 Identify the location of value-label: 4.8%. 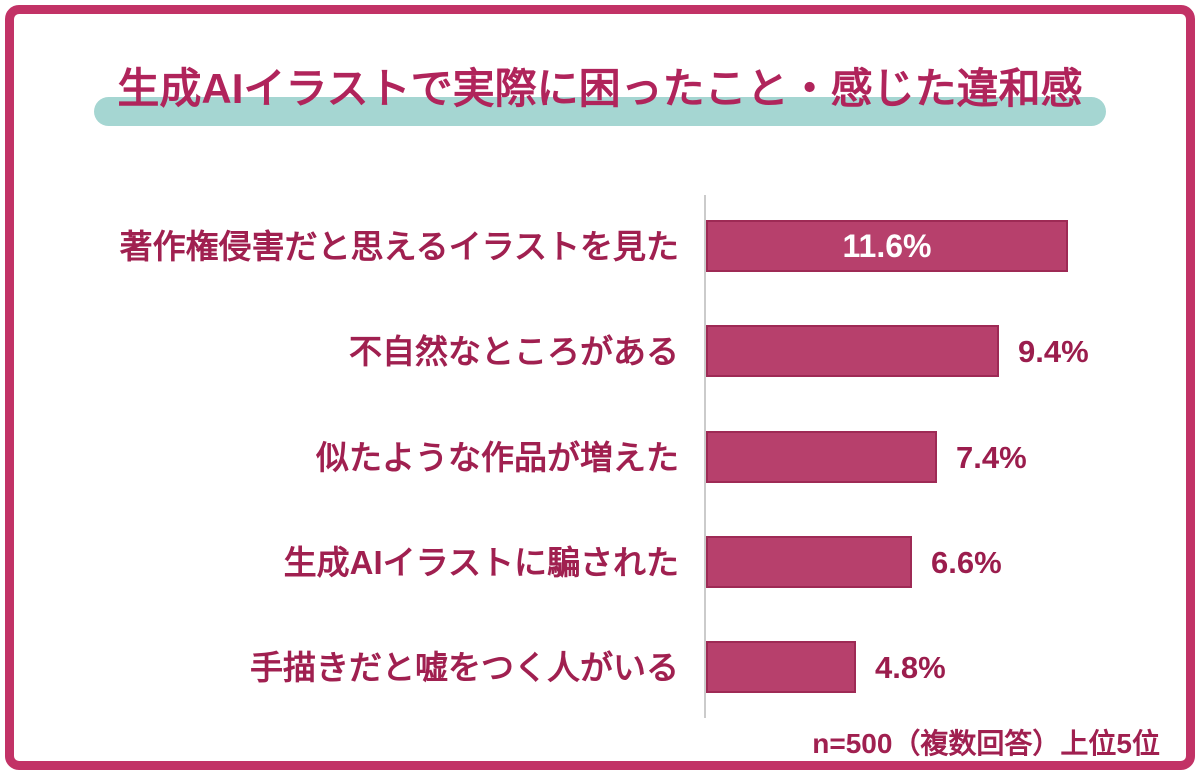
(910, 667).